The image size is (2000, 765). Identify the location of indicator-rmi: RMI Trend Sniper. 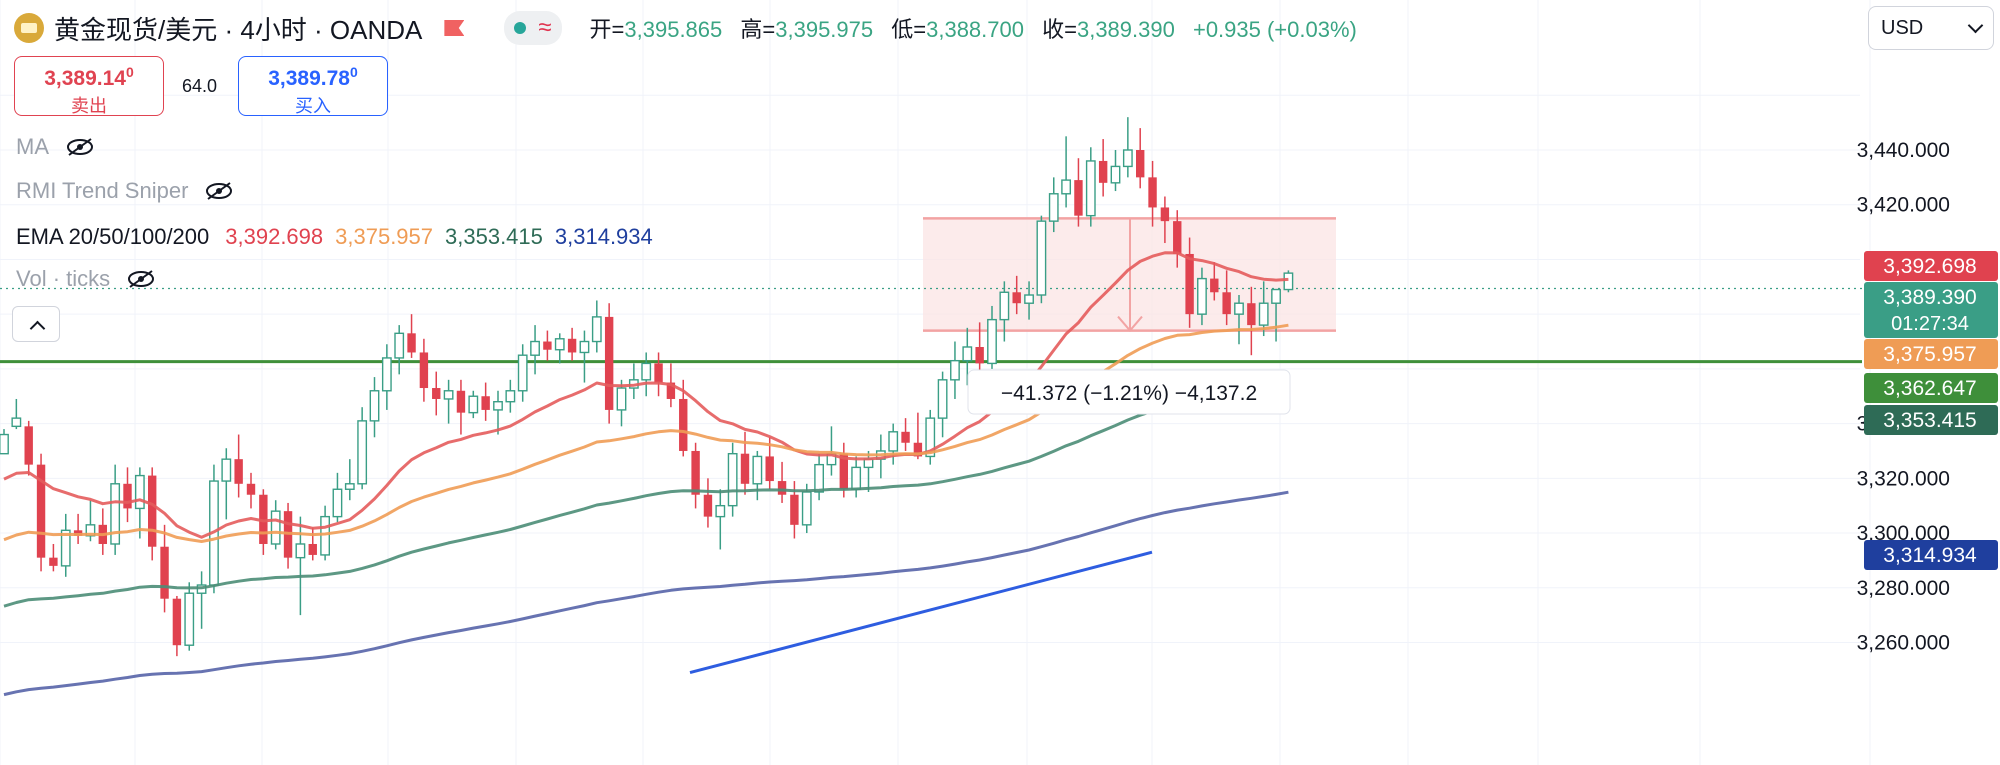
(125, 191).